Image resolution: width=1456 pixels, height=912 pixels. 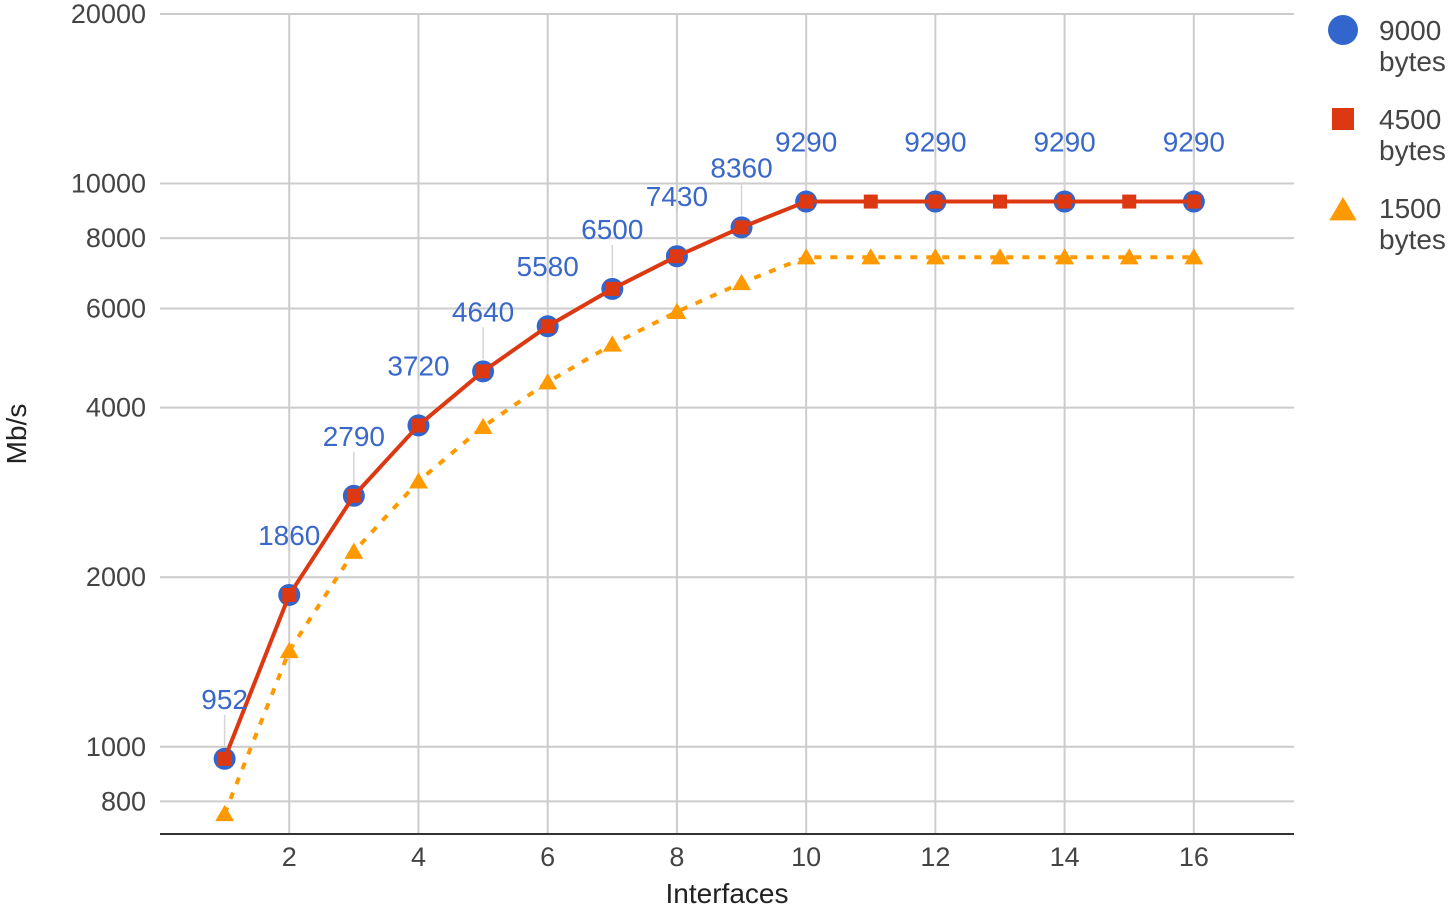 I want to click on y-tick-label: 6000, so click(x=116, y=308).